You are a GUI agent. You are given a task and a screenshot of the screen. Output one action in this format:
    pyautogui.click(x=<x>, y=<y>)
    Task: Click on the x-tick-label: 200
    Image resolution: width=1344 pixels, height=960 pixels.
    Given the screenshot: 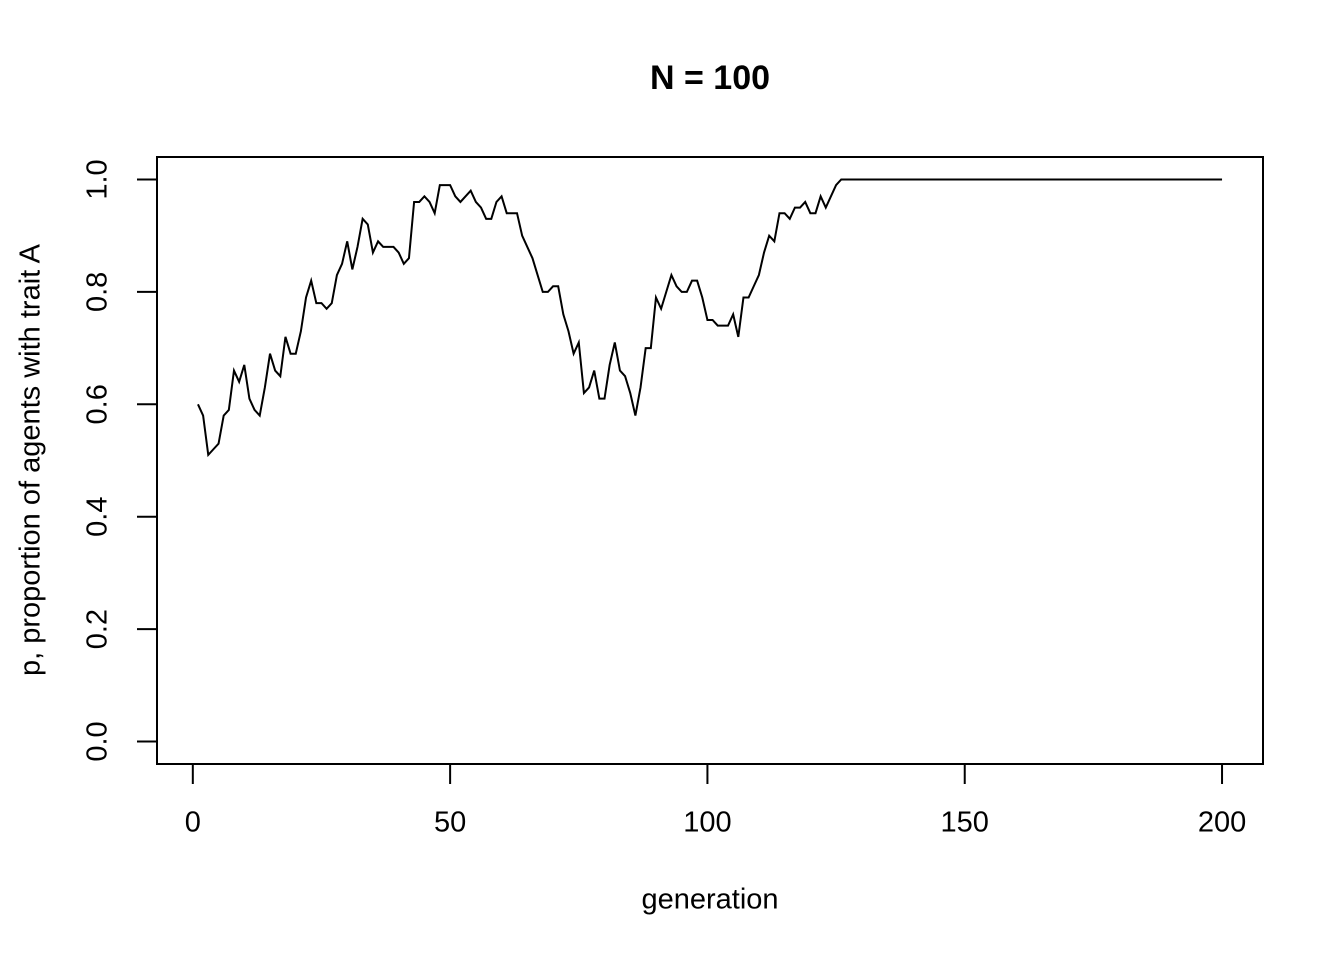 What is the action you would take?
    pyautogui.click(x=1222, y=823)
    